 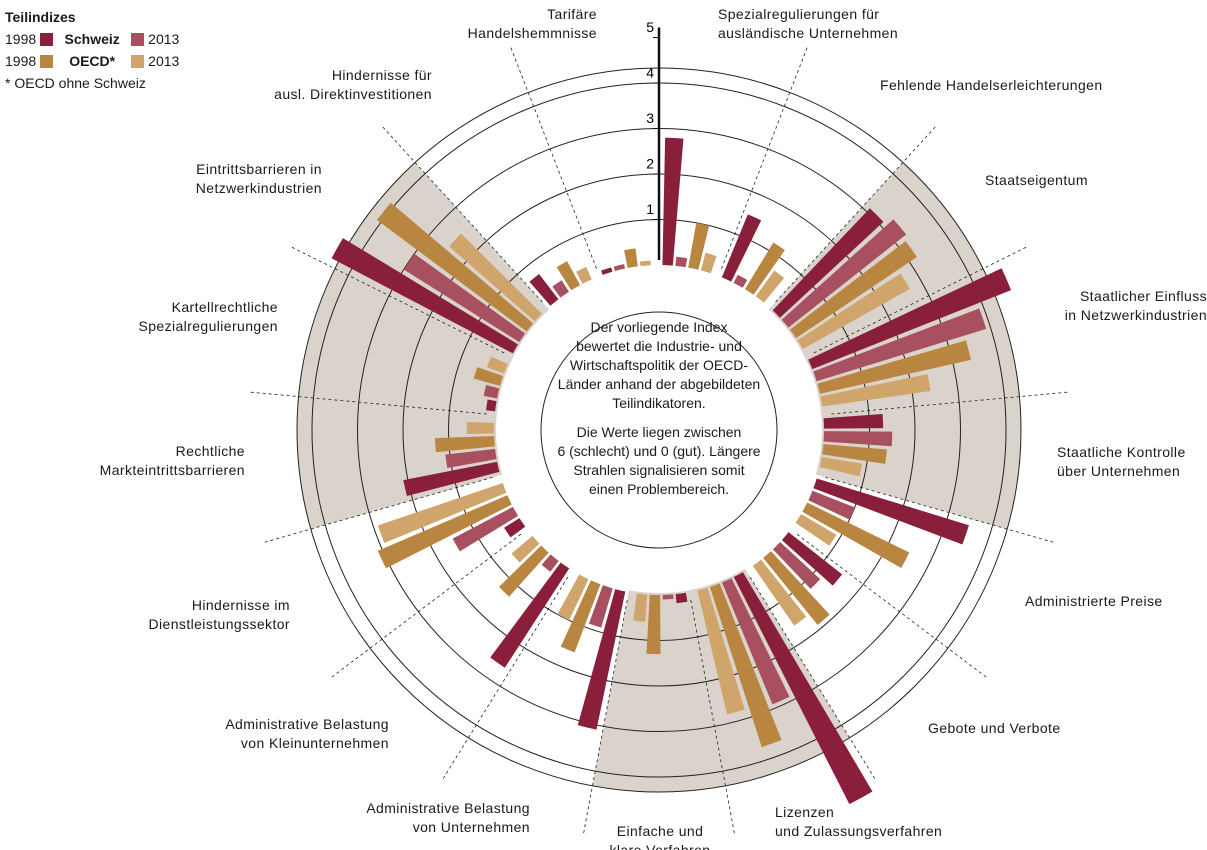 I want to click on legend-rows: 1998 Schweiz 2013 1998 OECD* 2013, so click(x=92, y=50).